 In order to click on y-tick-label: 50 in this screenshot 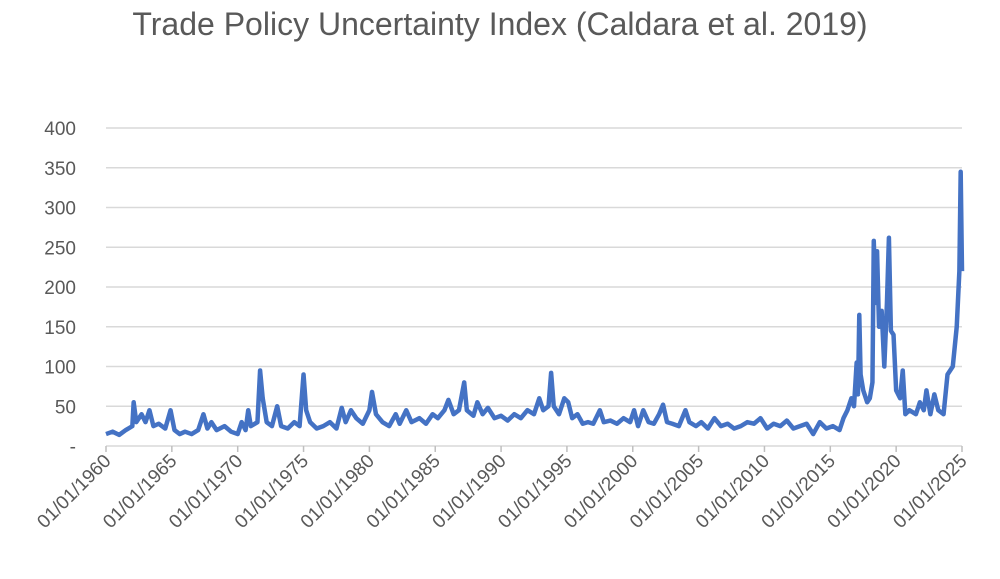, I will do `click(65, 407)`.